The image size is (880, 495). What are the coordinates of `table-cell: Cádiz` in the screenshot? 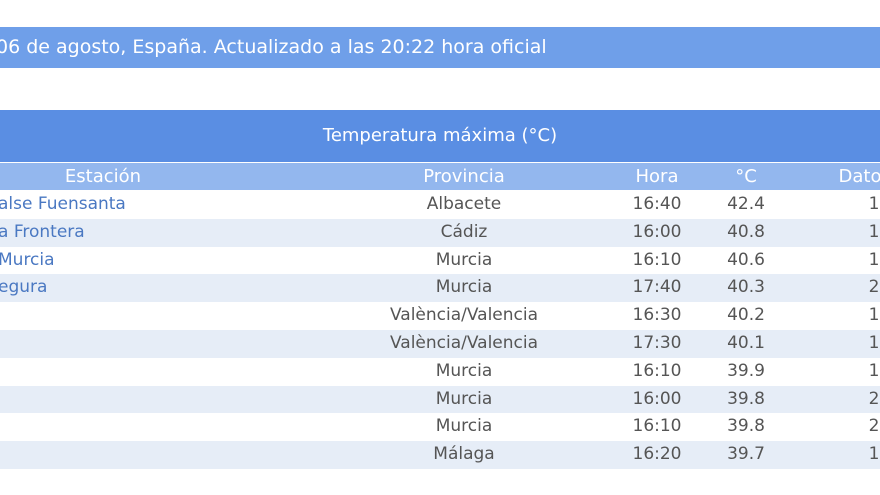 It's located at (464, 231).